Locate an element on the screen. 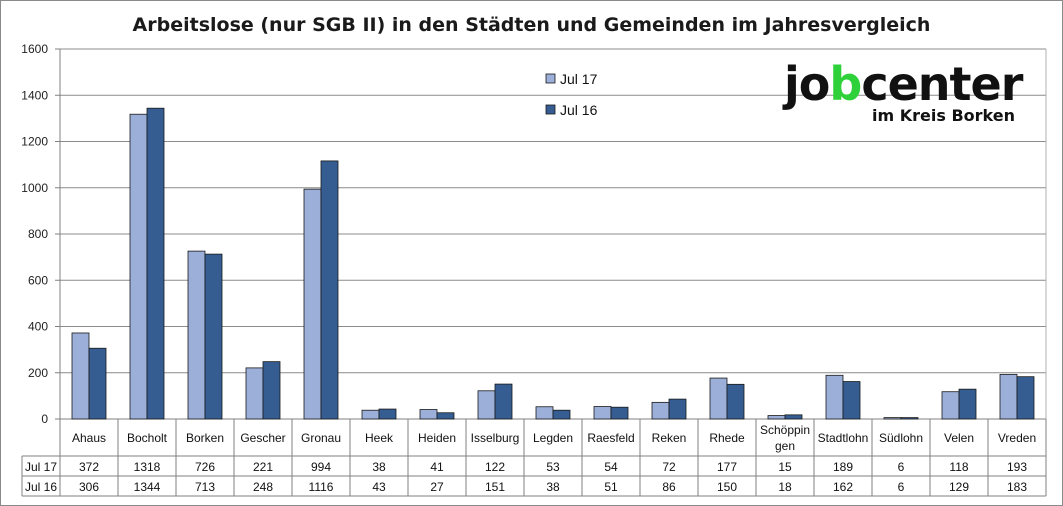 The width and height of the screenshot is (1063, 506). logo-word-highlight: b is located at coordinates (845, 84).